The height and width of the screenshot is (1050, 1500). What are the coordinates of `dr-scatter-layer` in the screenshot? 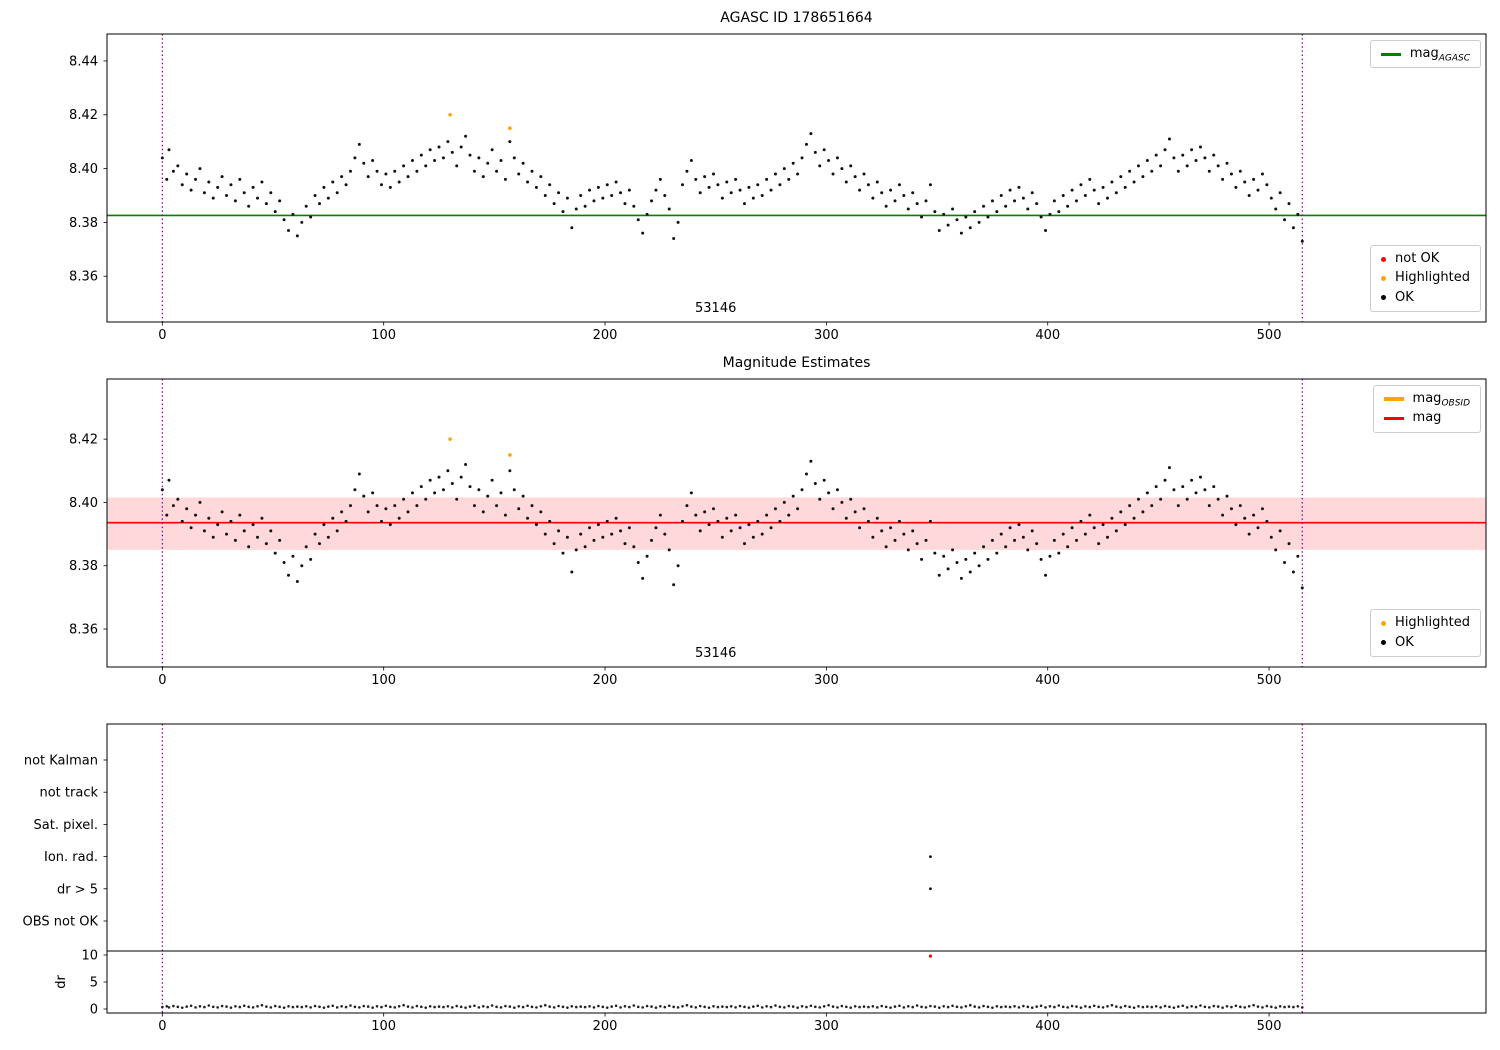 It's located at (732, 1006).